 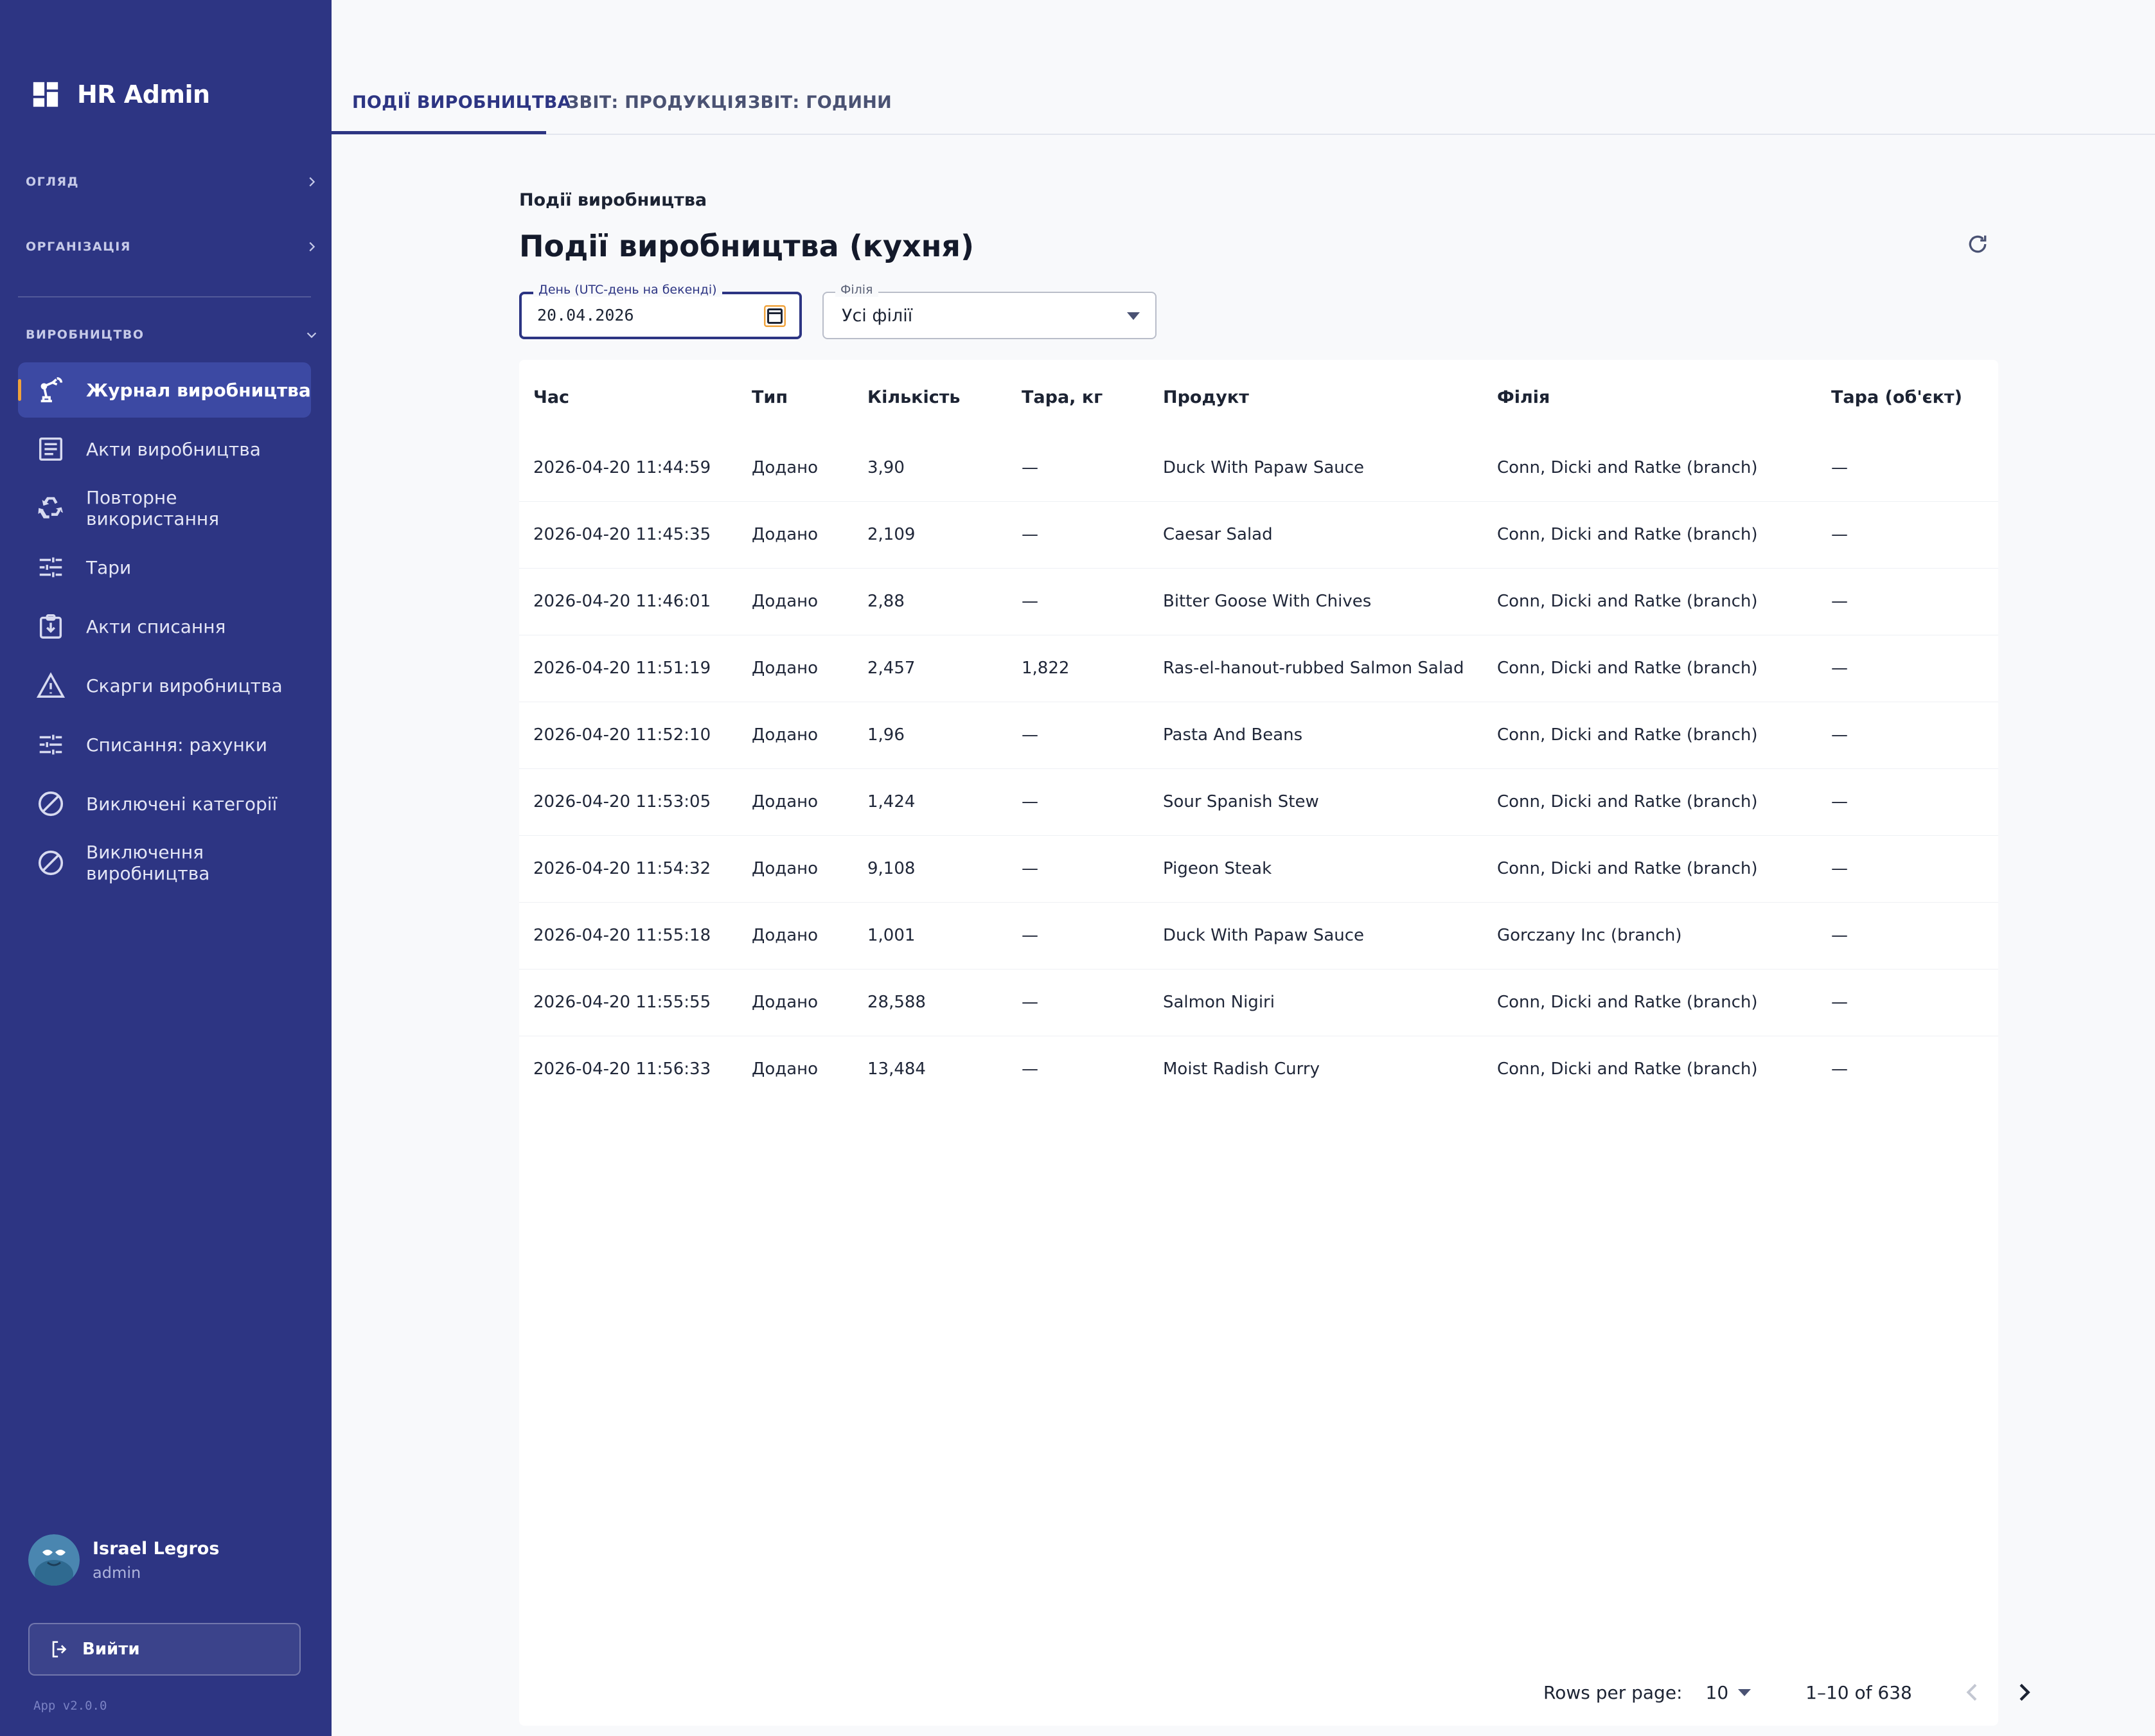 I want to click on clipboard-download-icon, so click(x=50, y=626).